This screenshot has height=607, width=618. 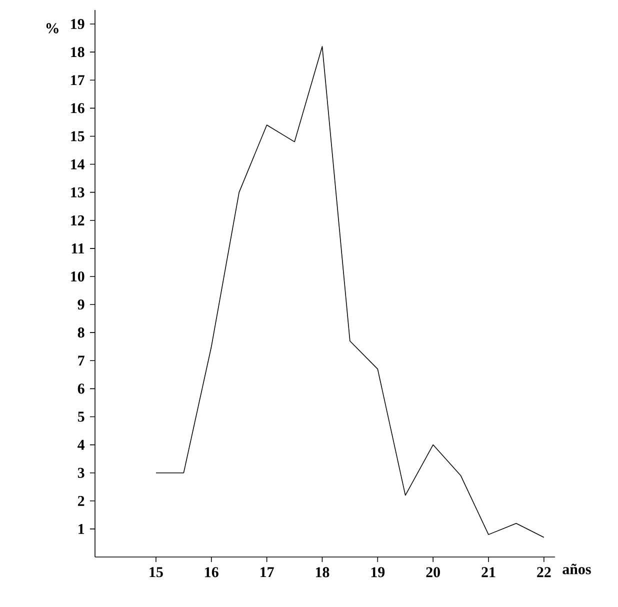 I want to click on y-tick-label: 11, so click(x=78, y=249).